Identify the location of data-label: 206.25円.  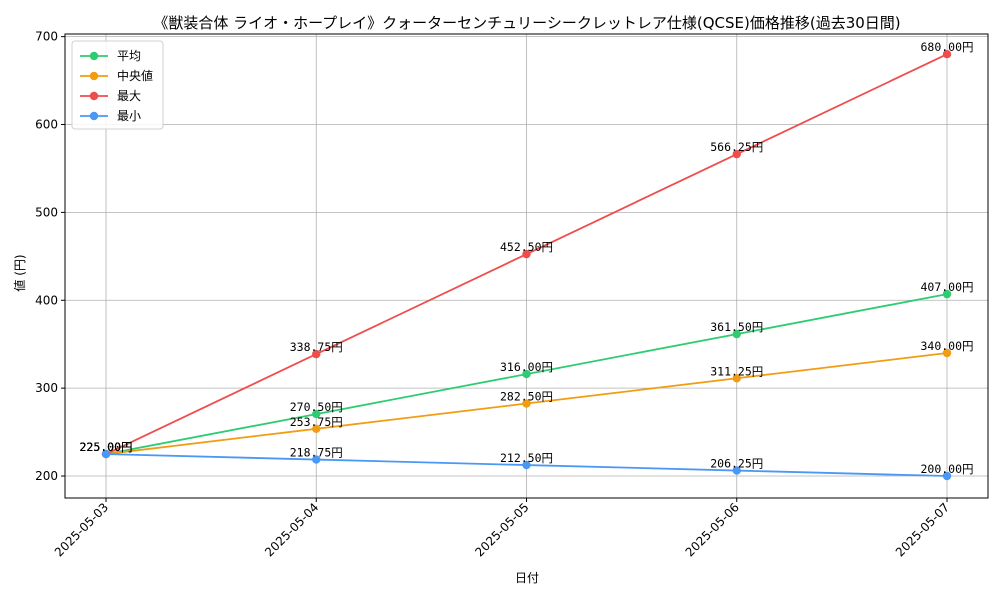
(736, 464).